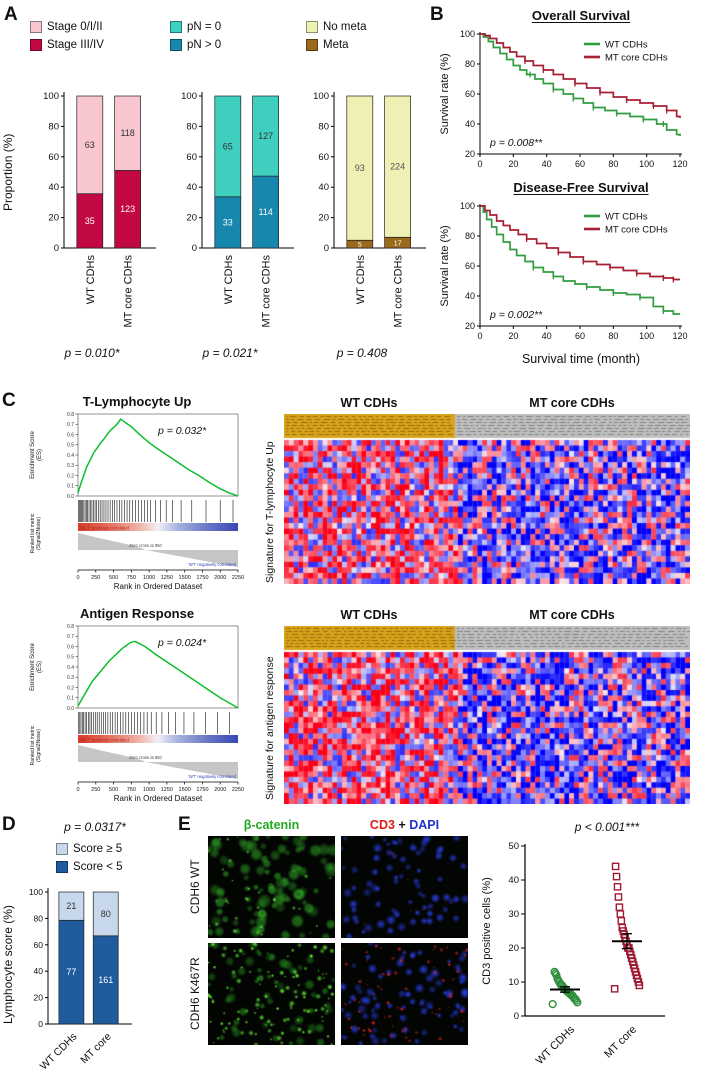 The height and width of the screenshot is (1078, 702). What do you see at coordinates (270, 512) in the screenshot?
I see `heatmap1-row-label: Signature for T-lymphocyte Up` at bounding box center [270, 512].